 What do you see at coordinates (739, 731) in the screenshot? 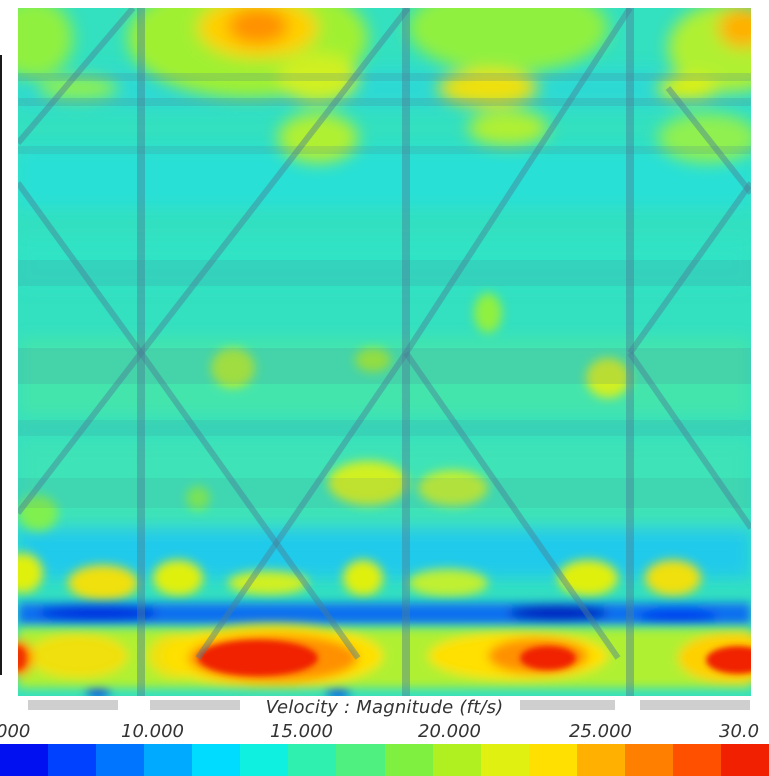
I see `colorbar-tick-label: 30.0` at bounding box center [739, 731].